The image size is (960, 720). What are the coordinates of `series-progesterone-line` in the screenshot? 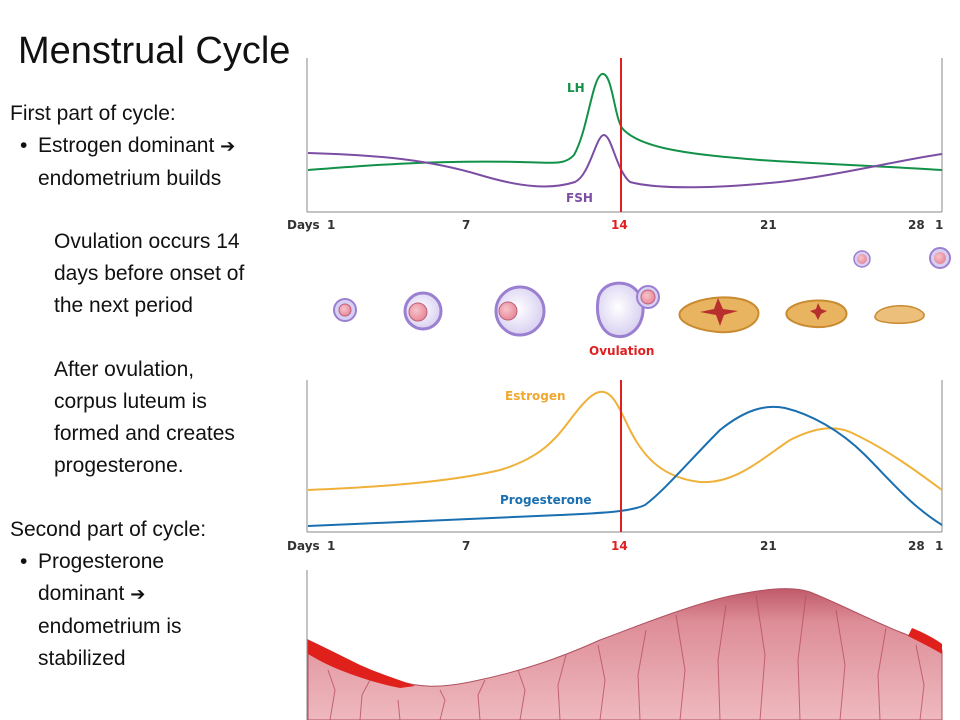 It's located at (625, 466).